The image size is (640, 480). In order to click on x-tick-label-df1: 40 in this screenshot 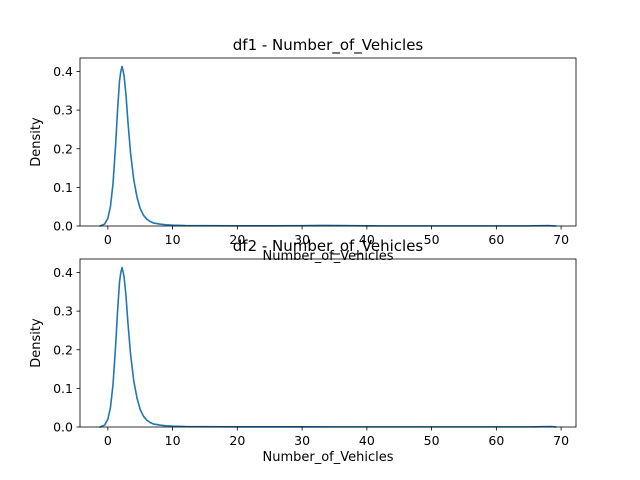, I will do `click(367, 239)`.